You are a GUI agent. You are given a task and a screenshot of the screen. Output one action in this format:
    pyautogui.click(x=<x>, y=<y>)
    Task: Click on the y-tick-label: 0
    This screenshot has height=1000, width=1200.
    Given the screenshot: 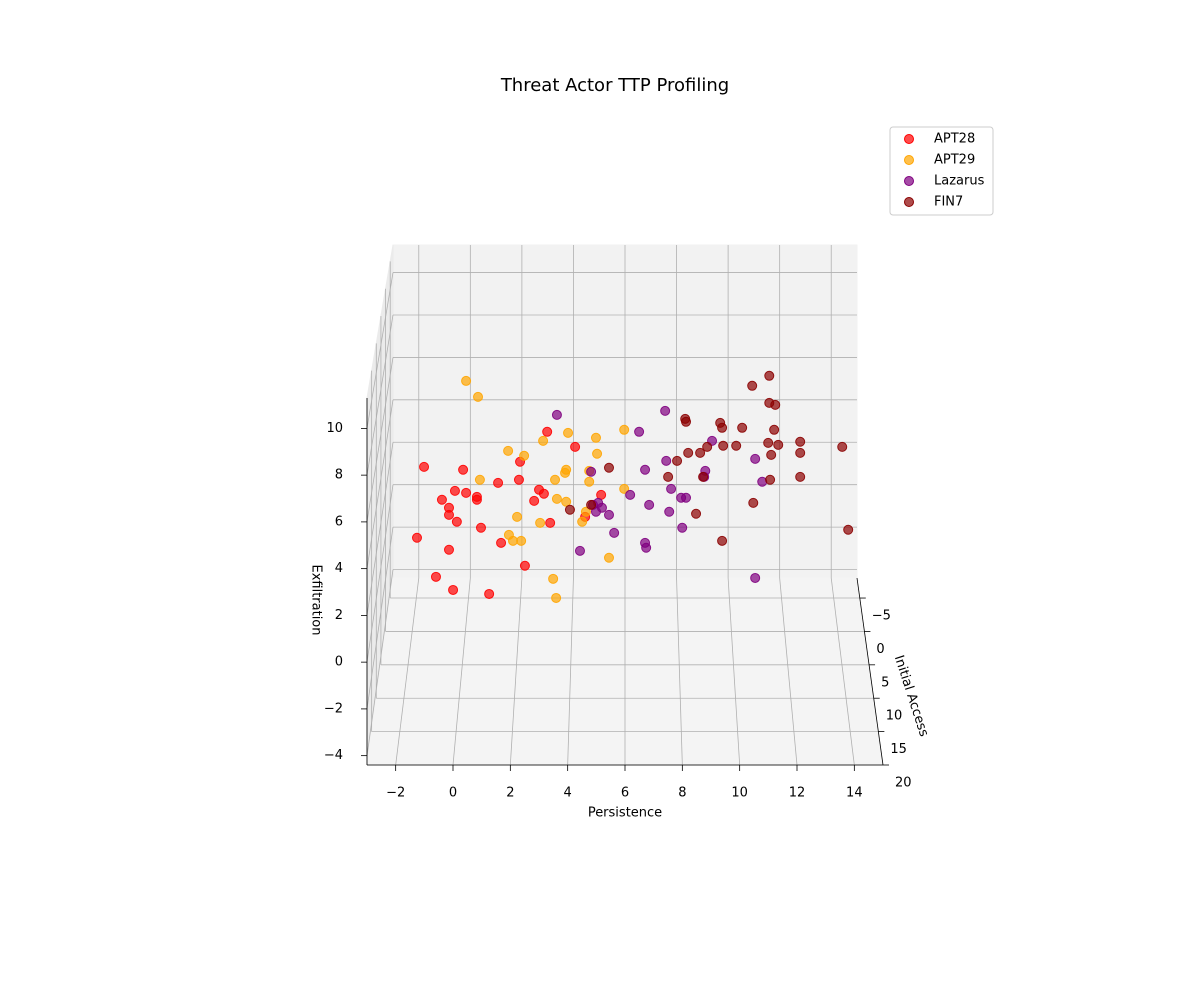 What is the action you would take?
    pyautogui.click(x=880, y=649)
    